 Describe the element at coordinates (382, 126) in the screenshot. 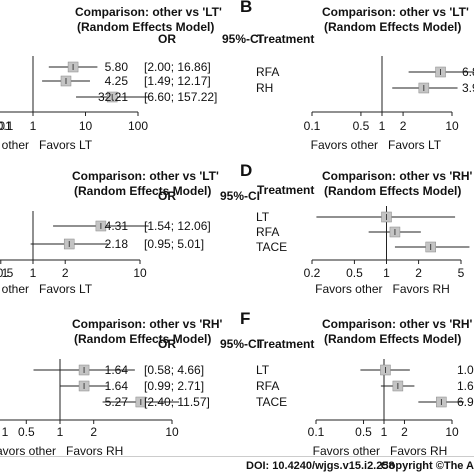

I see `panel-2-tick-label: 1` at that location.